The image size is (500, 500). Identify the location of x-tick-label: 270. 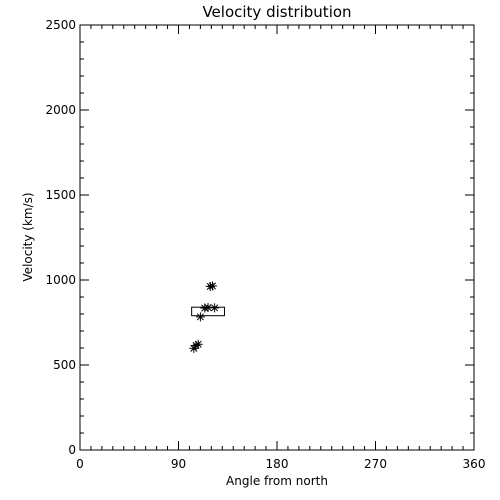
(375, 464).